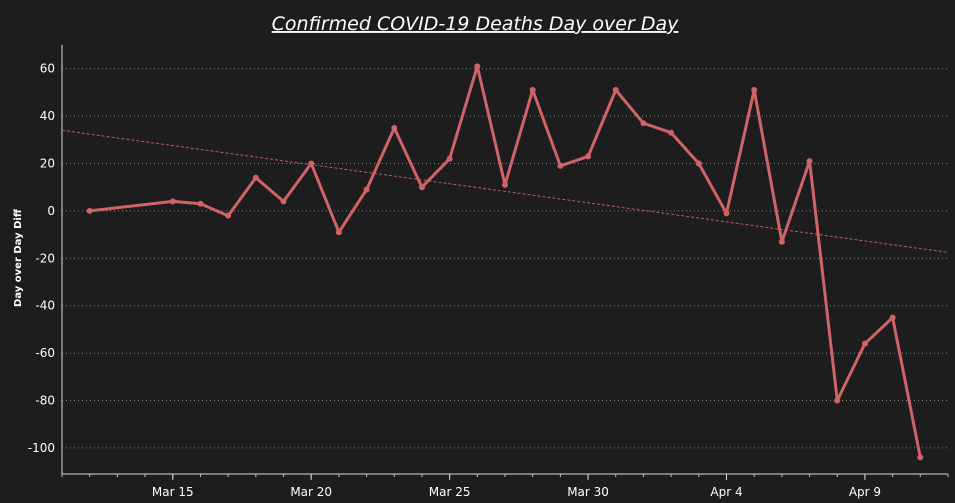  What do you see at coordinates (41, 448) in the screenshot?
I see `y-tick-label: -100` at bounding box center [41, 448].